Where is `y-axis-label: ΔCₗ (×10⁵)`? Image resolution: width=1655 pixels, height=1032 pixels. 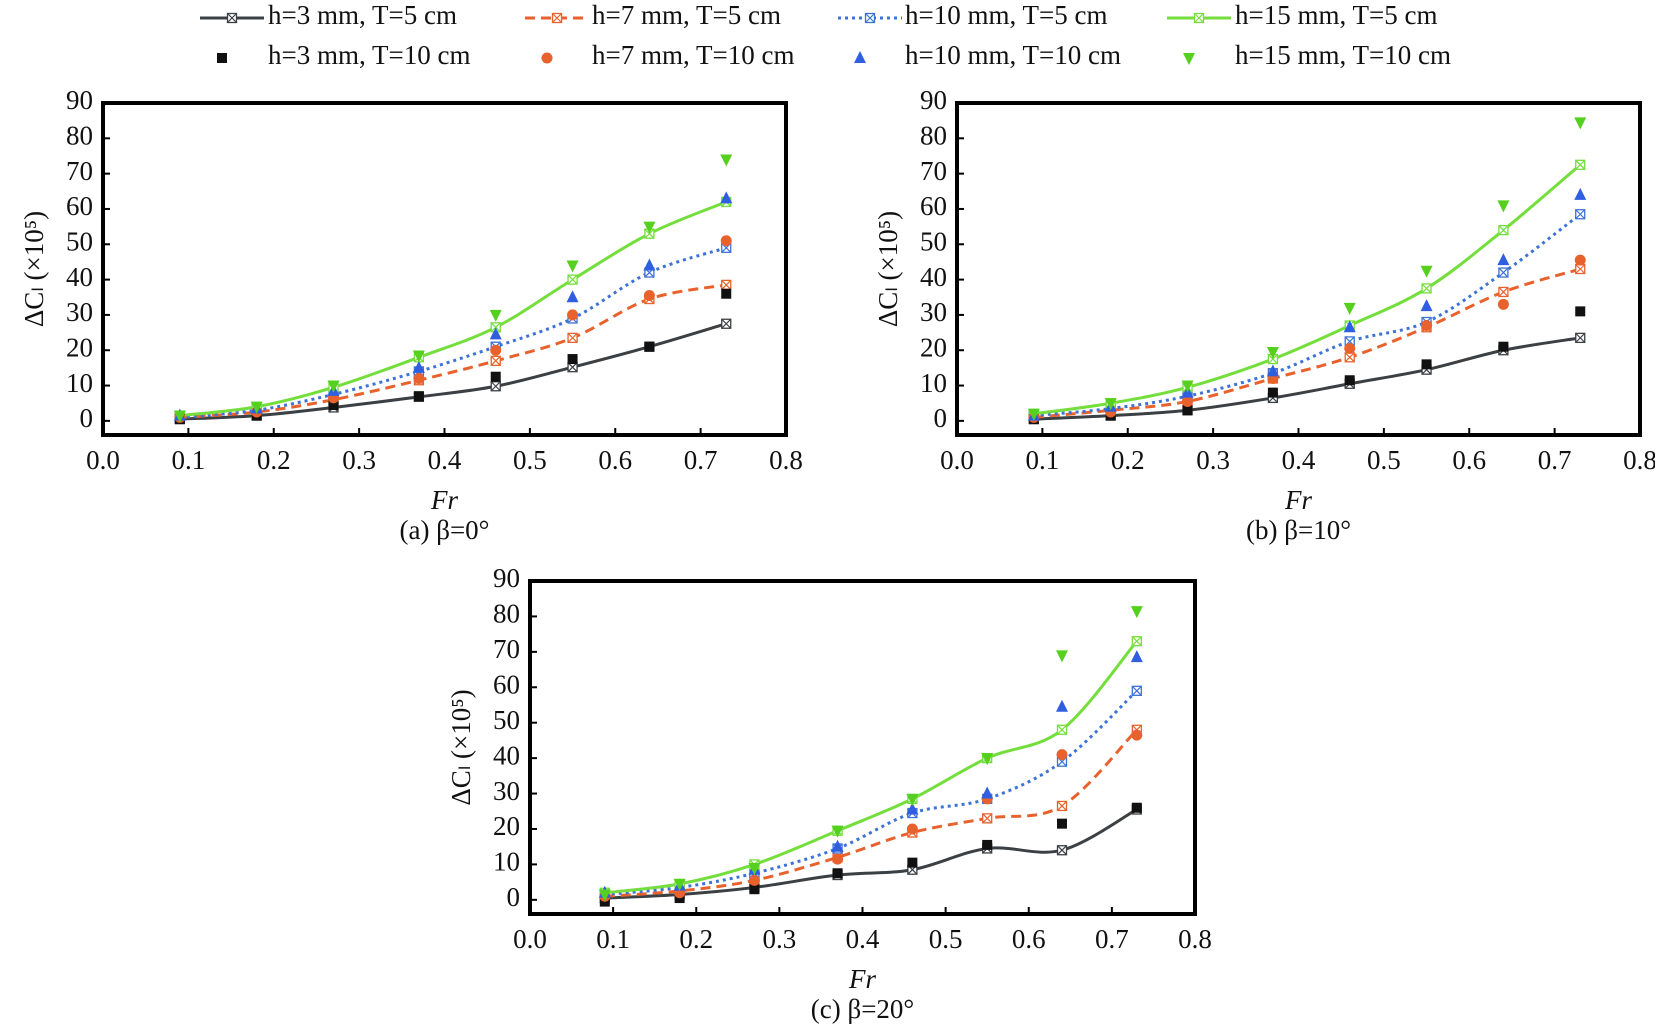
y-axis-label: ΔCₗ (×10⁵) is located at coordinates (34, 269).